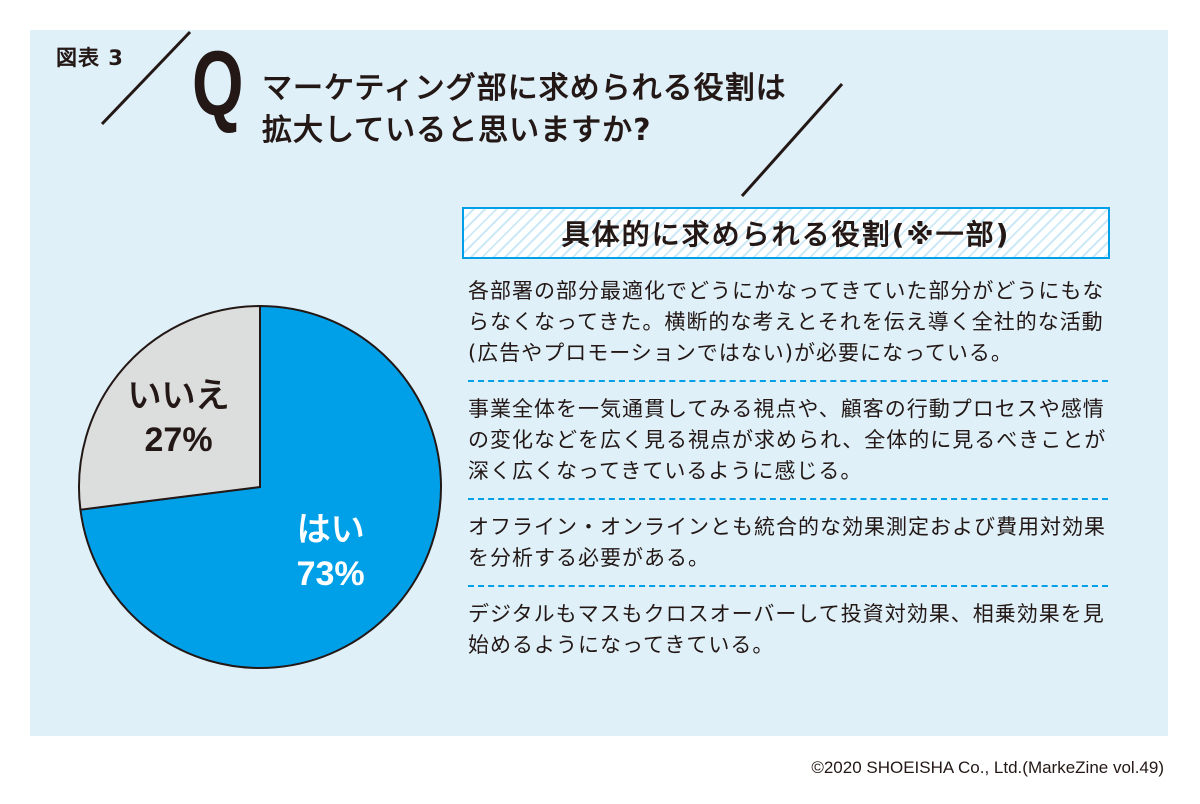  I want to click on roles-heading-text: 具体的に求められる役割(※一部), so click(786, 234).